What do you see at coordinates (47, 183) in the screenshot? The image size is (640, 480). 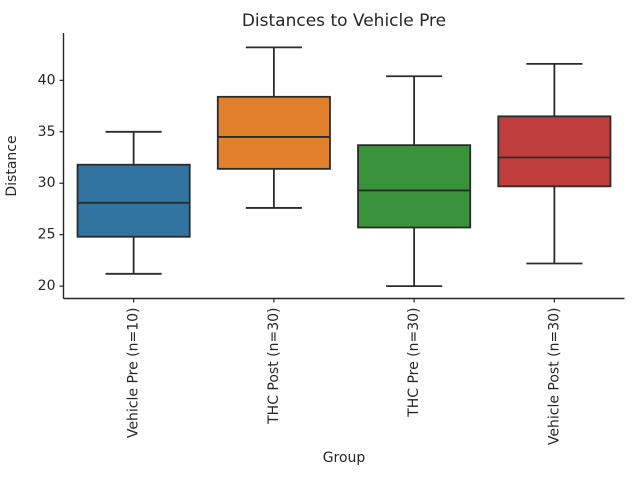 I see `y-tick-label: 30` at bounding box center [47, 183].